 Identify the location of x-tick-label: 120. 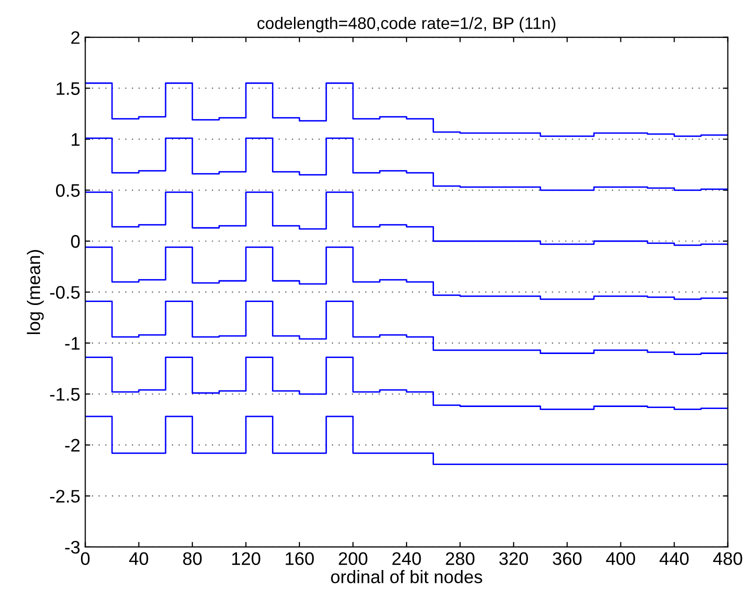
(246, 559).